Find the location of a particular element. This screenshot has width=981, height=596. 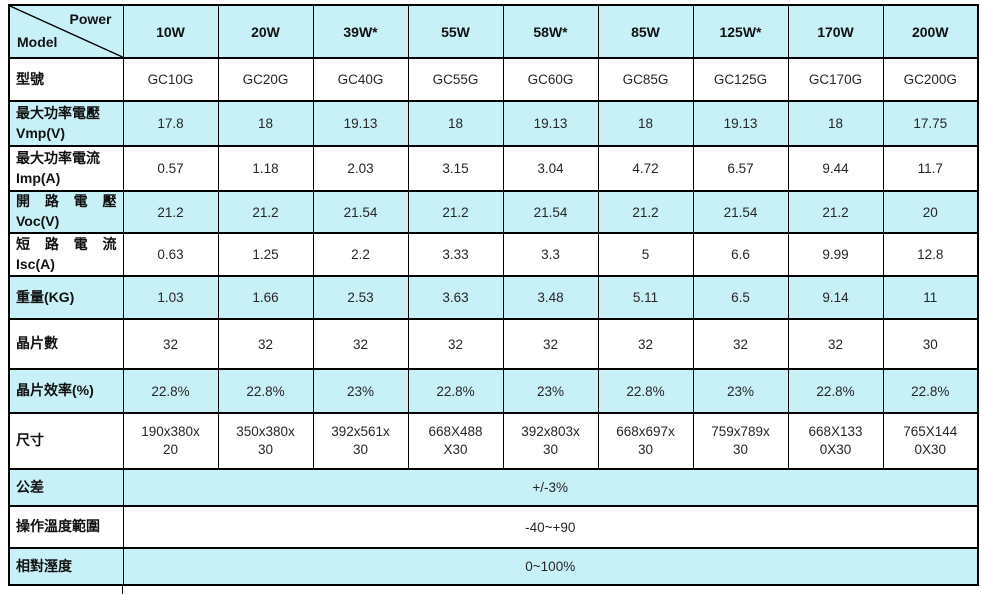

row-label-en: Isc(A) is located at coordinates (35, 263).